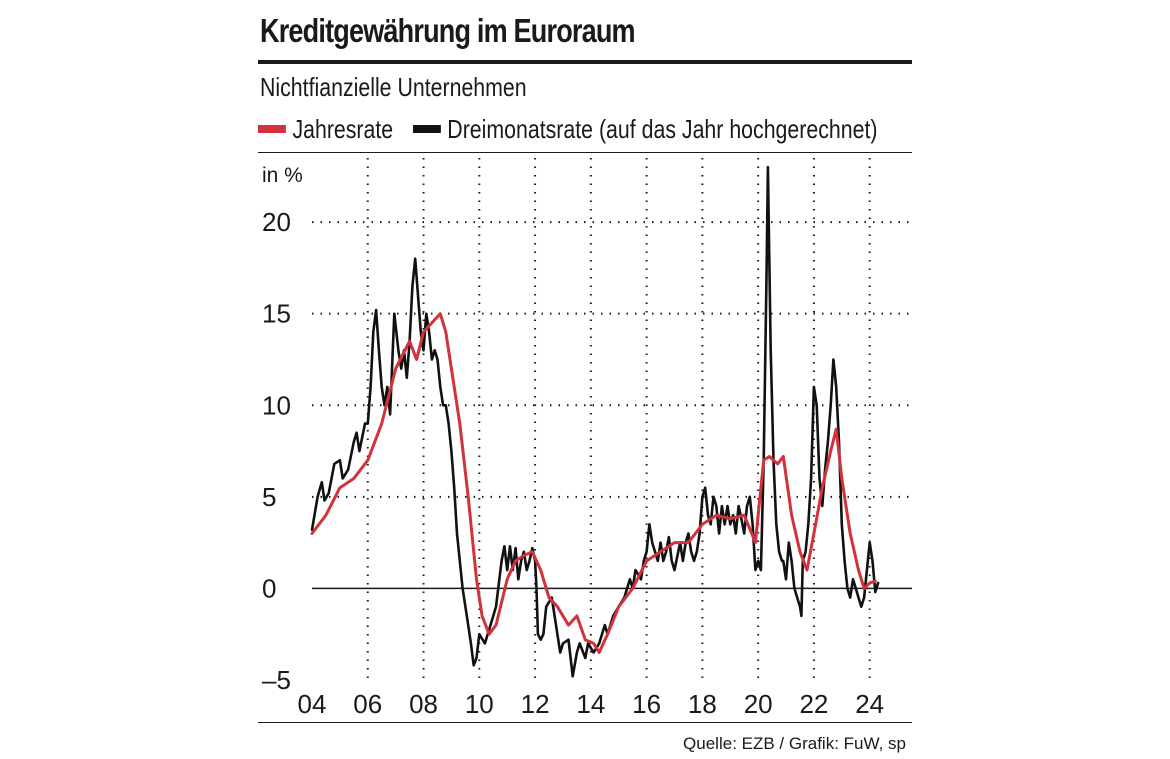 This screenshot has height=759, width=1170. I want to click on y-tick-label: 15, so click(276, 314).